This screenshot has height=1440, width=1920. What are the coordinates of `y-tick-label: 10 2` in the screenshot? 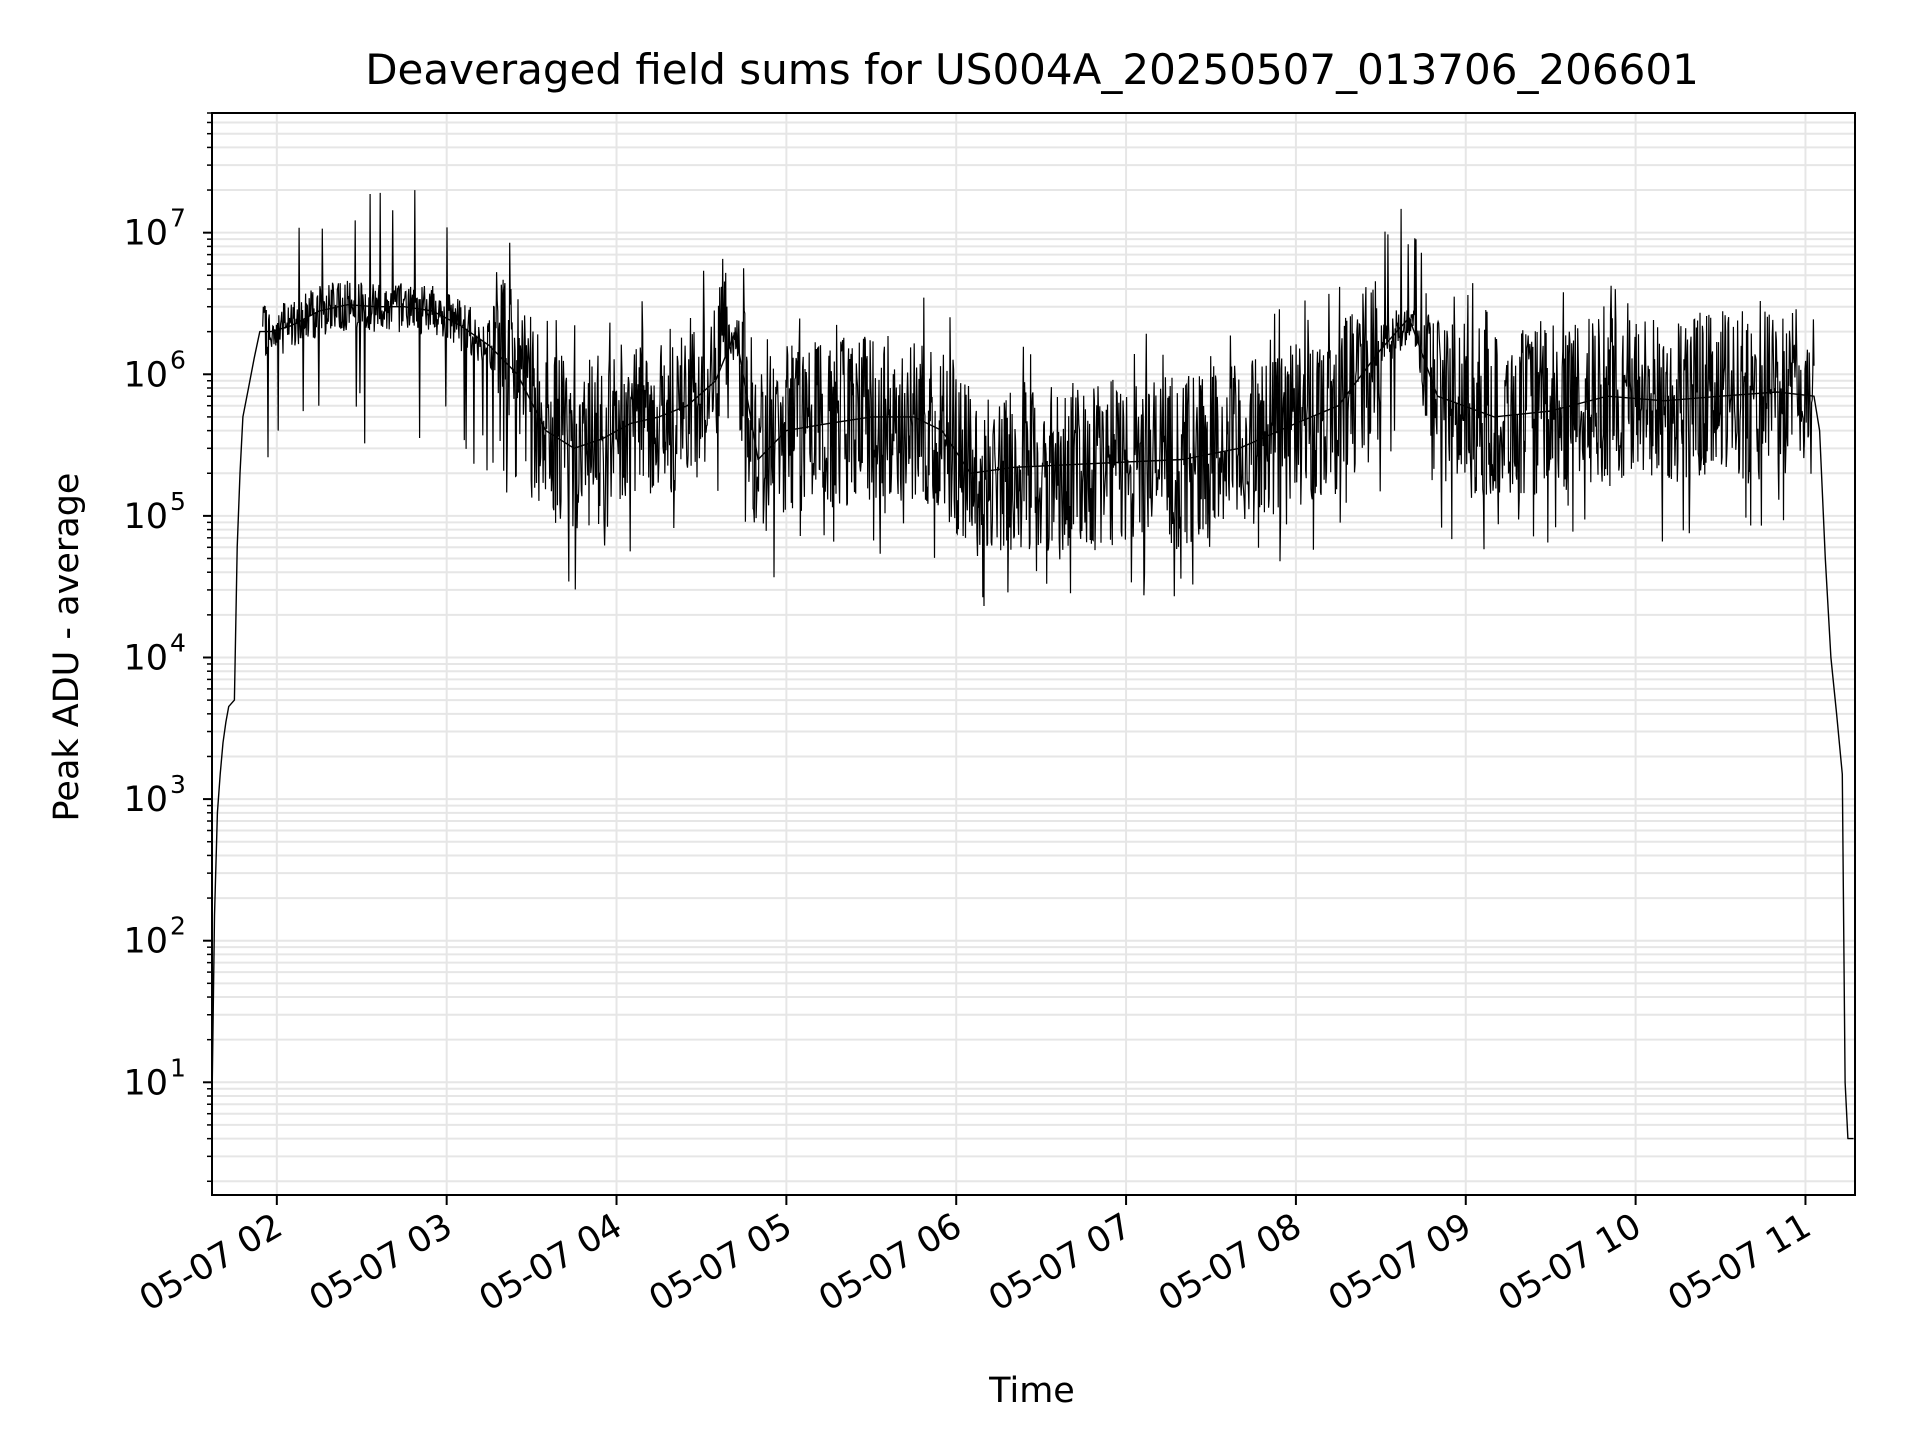 It's located at (154, 937).